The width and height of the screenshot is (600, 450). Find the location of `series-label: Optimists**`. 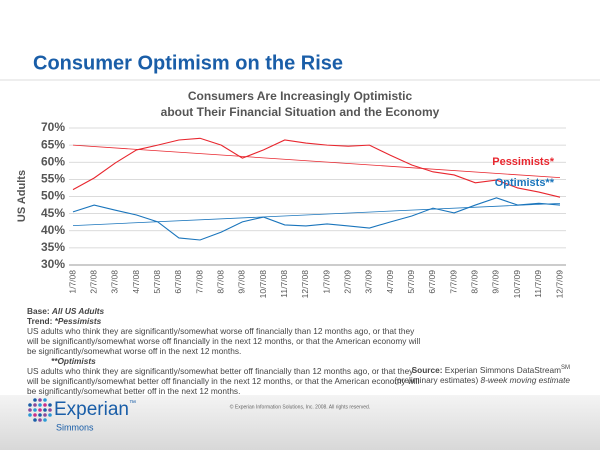

series-label: Optimists** is located at coordinates (525, 183).